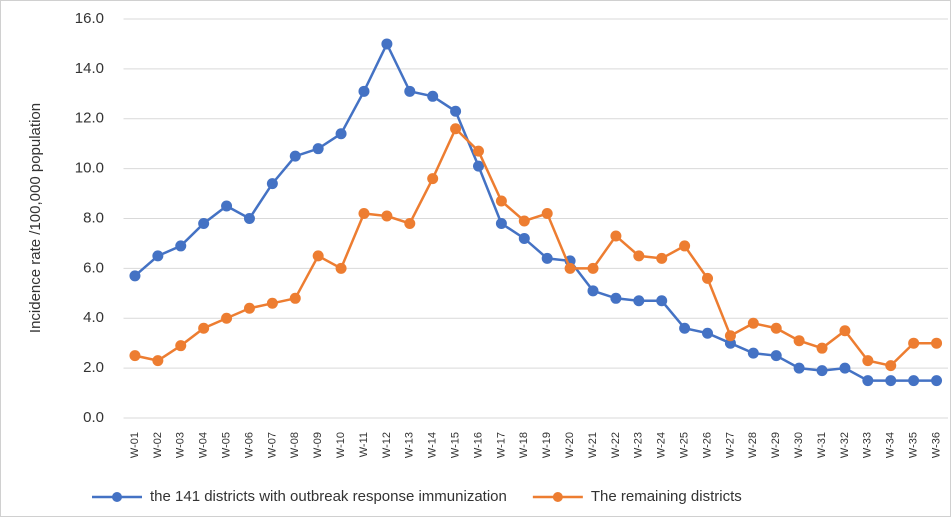 This screenshot has height=517, width=951. Describe the element at coordinates (93, 267) in the screenshot. I see `y-tick-label: 6.0` at that location.